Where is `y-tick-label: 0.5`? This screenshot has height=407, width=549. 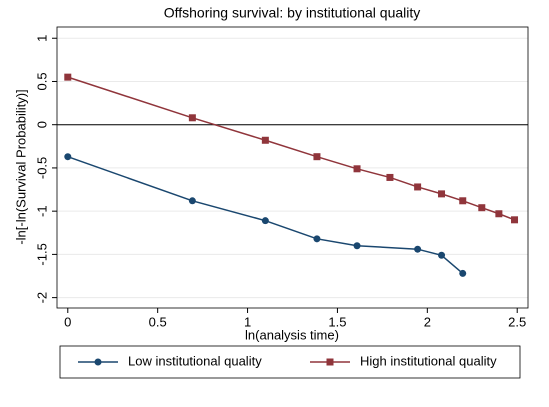 y-tick-label: 0.5 is located at coordinates (41, 81).